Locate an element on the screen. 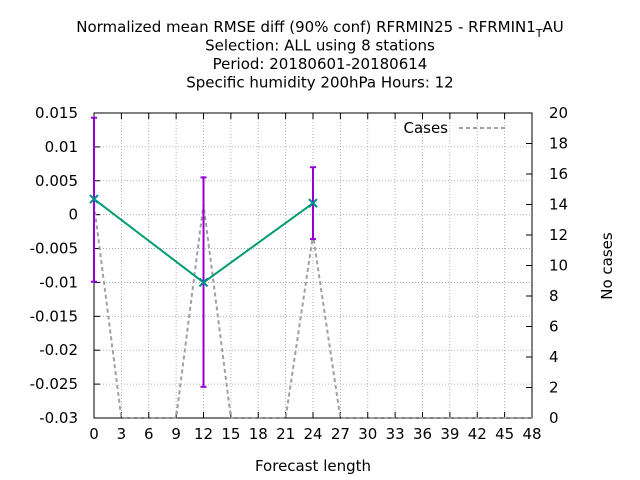  x-tick-label: 0 is located at coordinates (94, 434).